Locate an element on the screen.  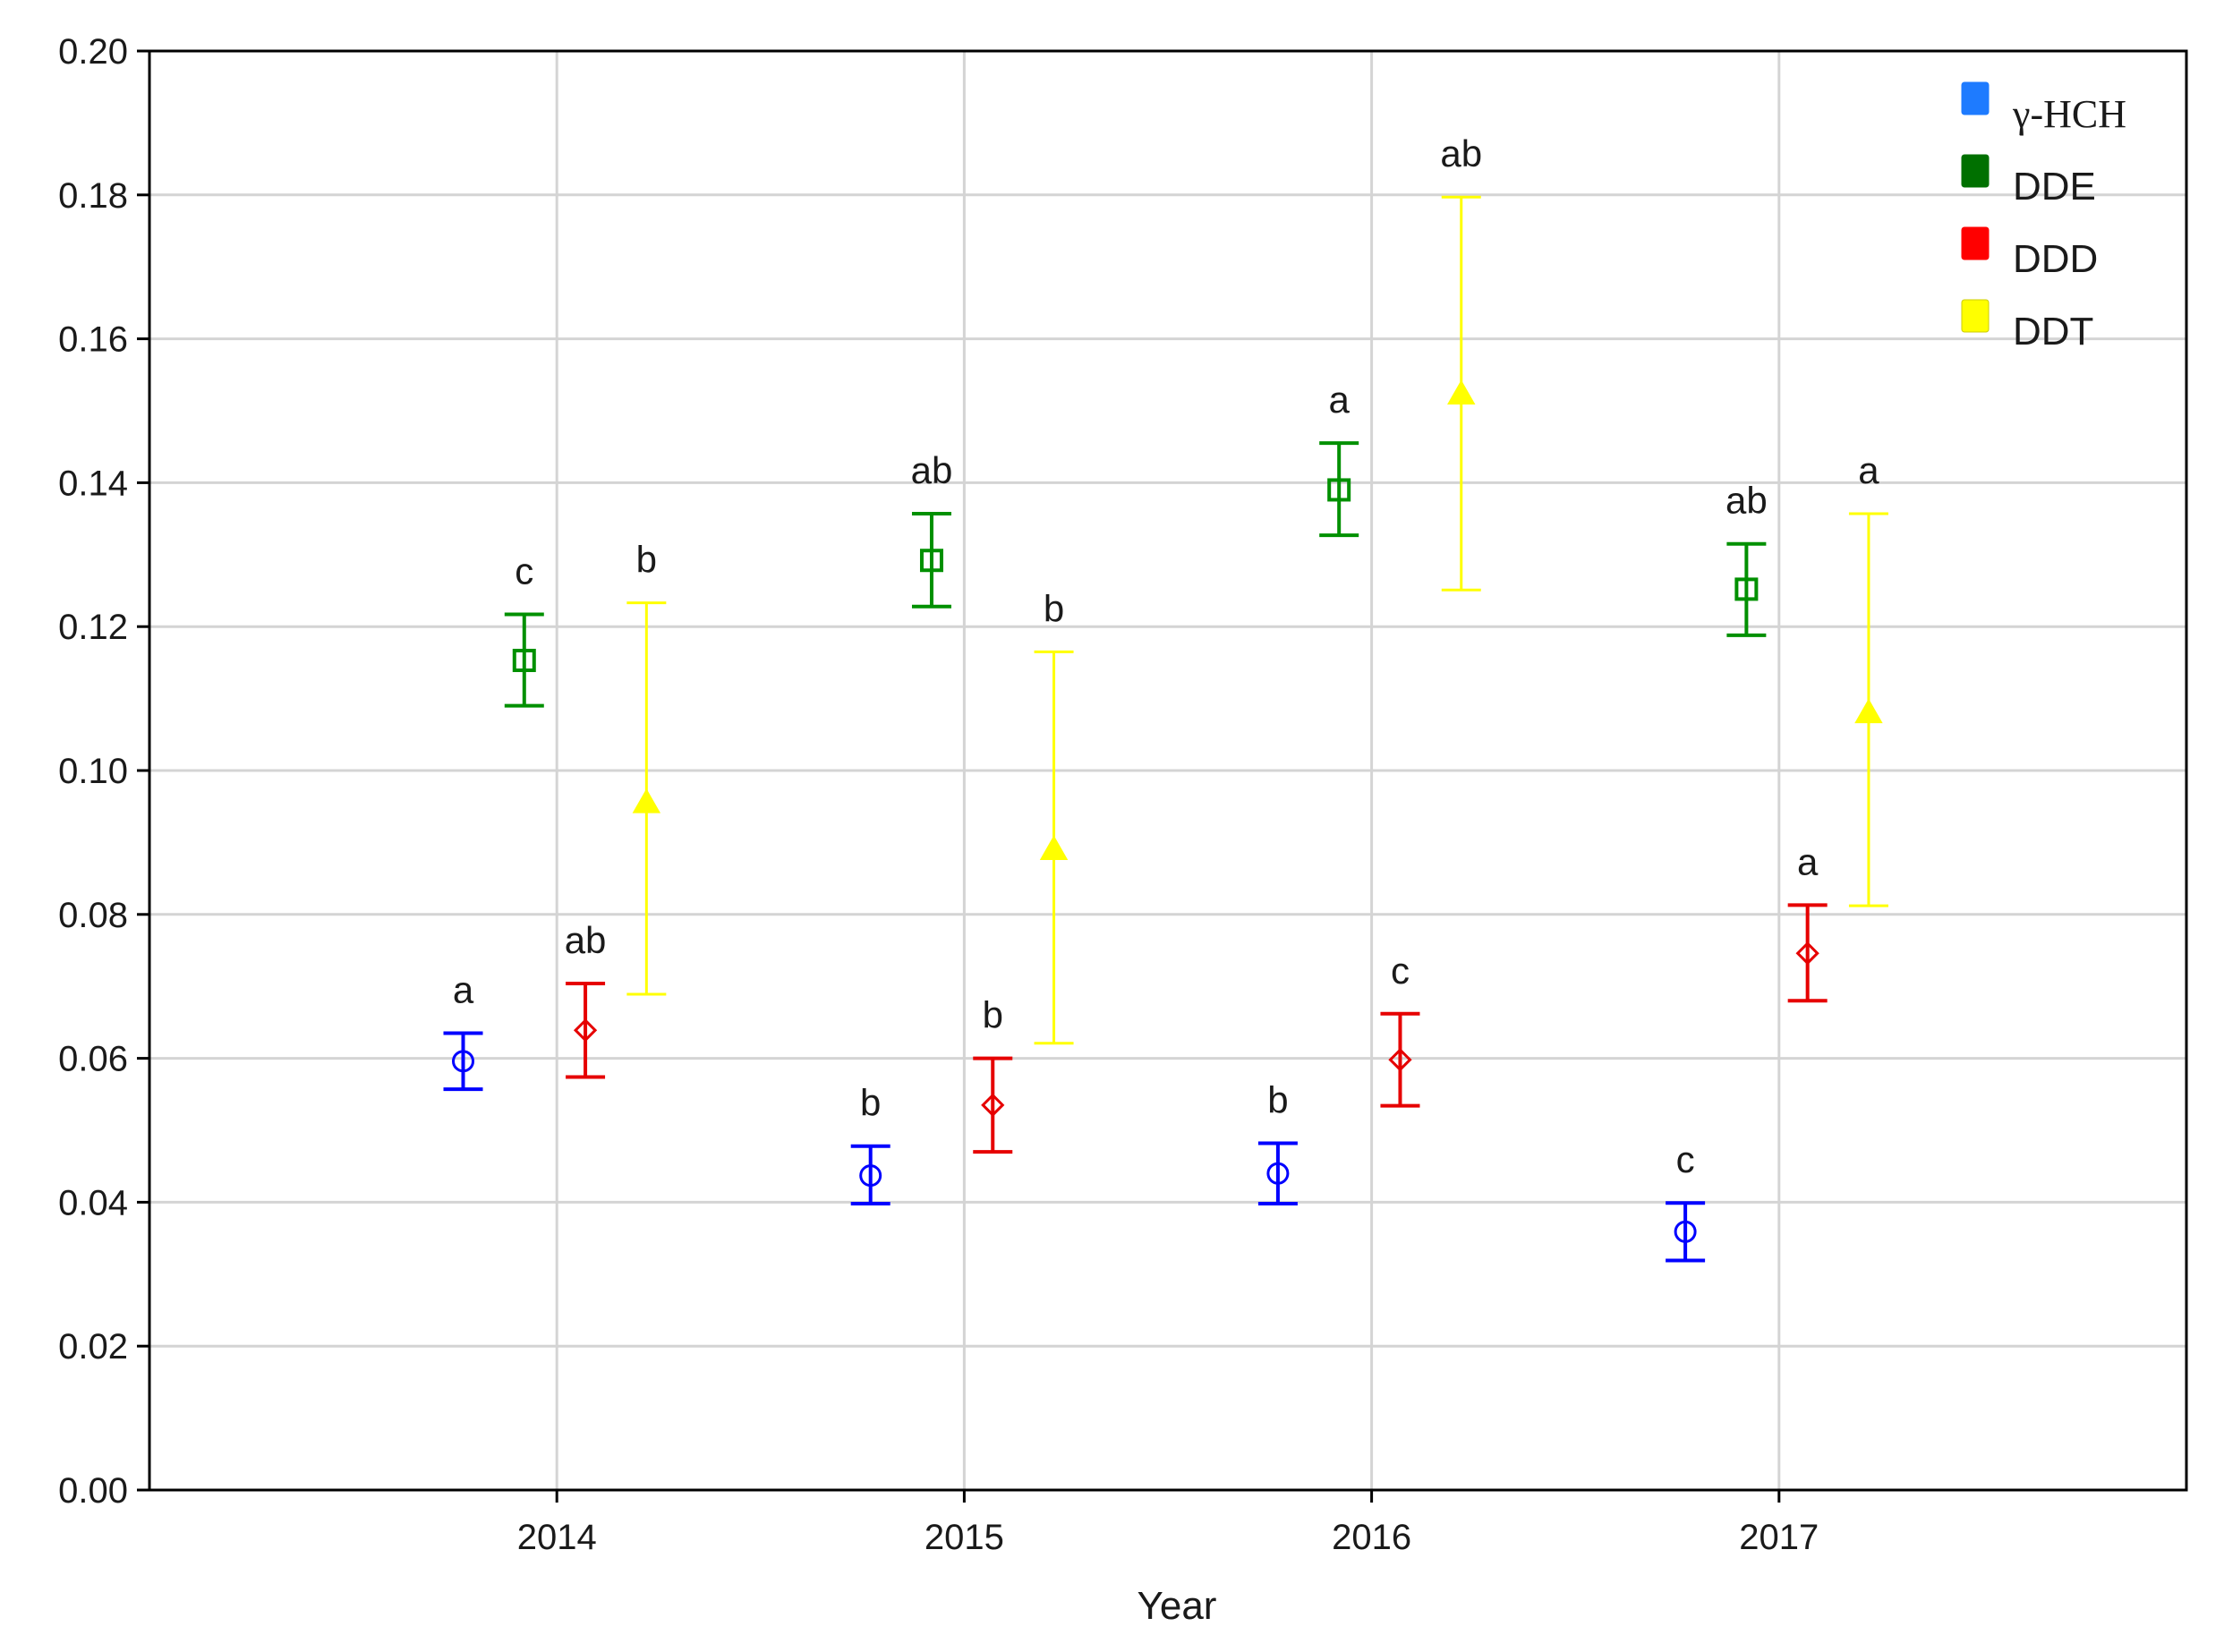
series-DDE: c ab a ab is located at coordinates (1136, 543).